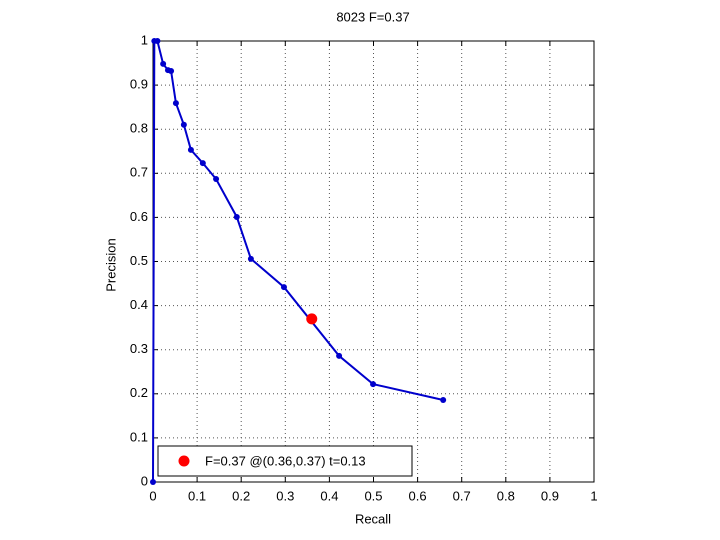 This screenshot has width=720, height=540. What do you see at coordinates (372, 16) in the screenshot?
I see `chart-title: 8023 F=0.37` at bounding box center [372, 16].